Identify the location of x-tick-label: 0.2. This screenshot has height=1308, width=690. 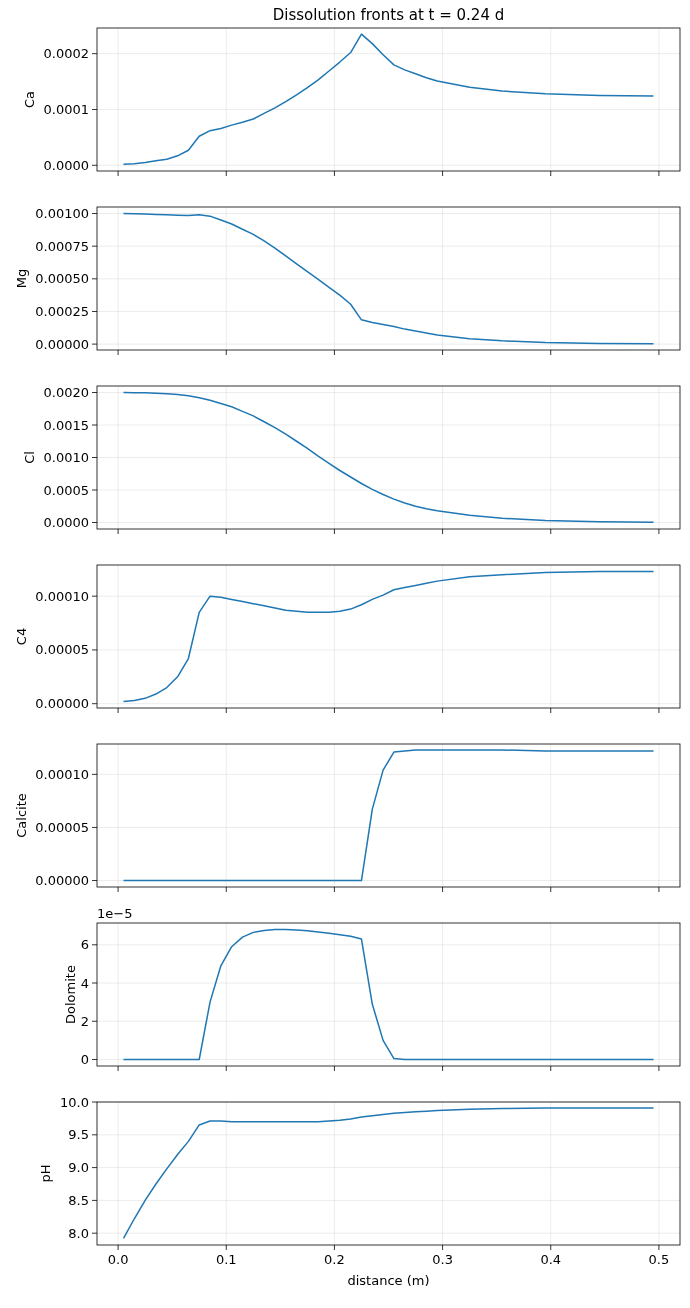
(334, 1259).